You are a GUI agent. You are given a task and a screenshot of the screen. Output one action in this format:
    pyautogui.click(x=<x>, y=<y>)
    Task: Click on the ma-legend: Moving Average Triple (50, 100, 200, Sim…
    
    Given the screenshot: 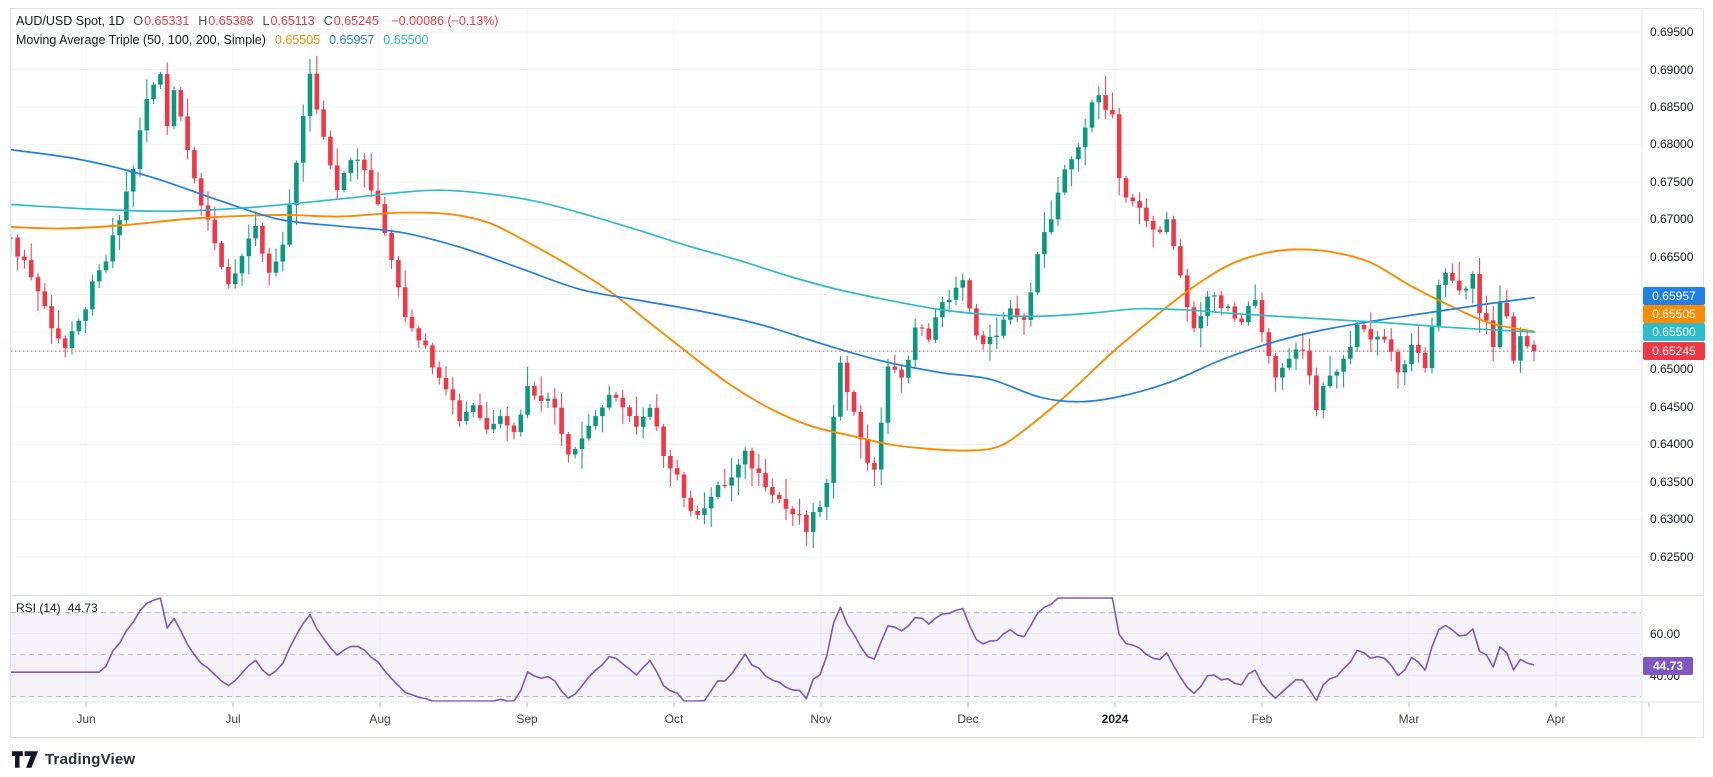 What is the action you would take?
    pyautogui.click(x=222, y=40)
    